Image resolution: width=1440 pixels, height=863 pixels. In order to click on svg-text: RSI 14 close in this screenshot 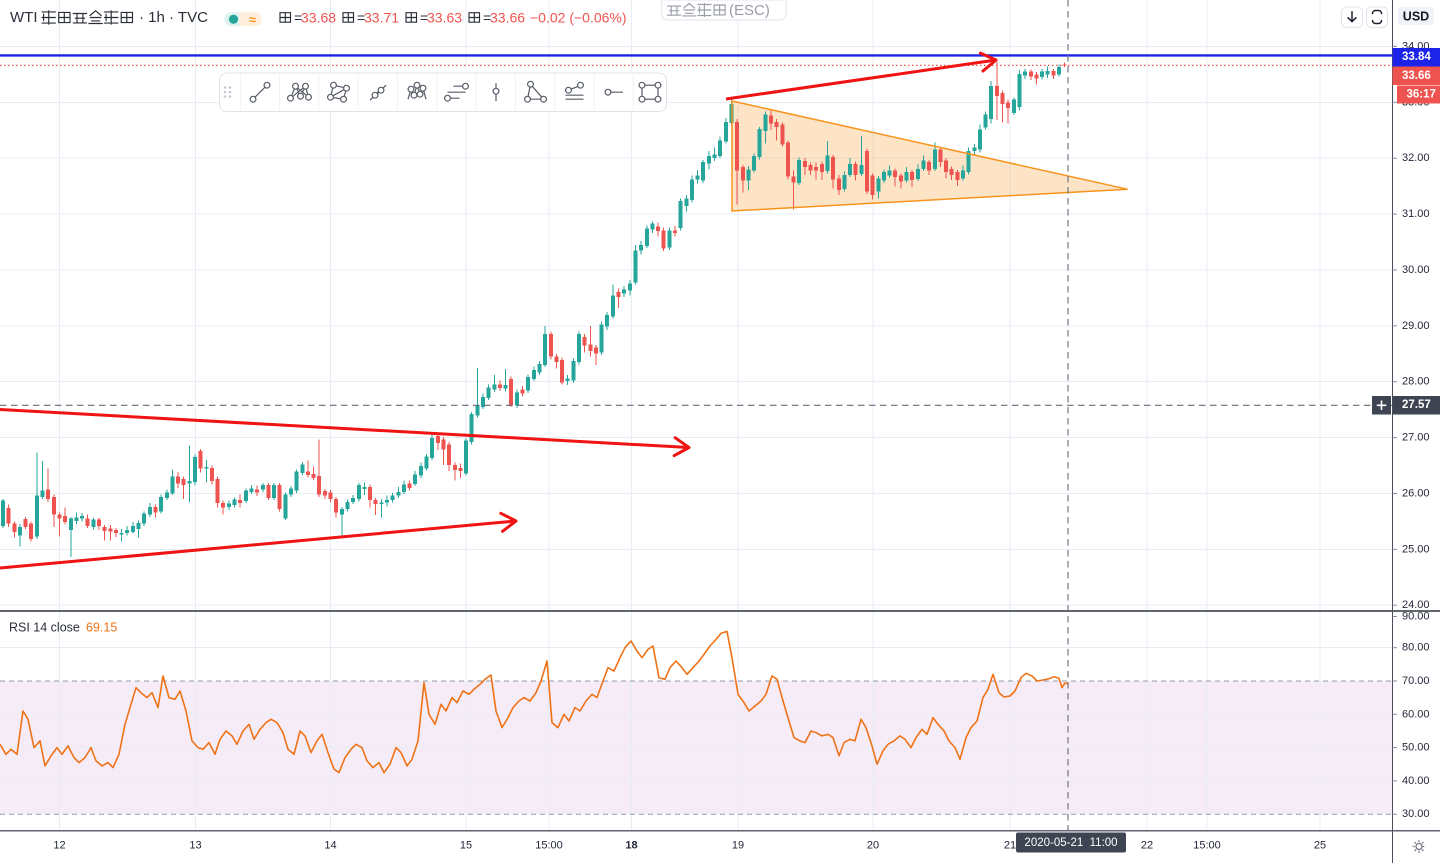, I will do `click(44, 628)`.